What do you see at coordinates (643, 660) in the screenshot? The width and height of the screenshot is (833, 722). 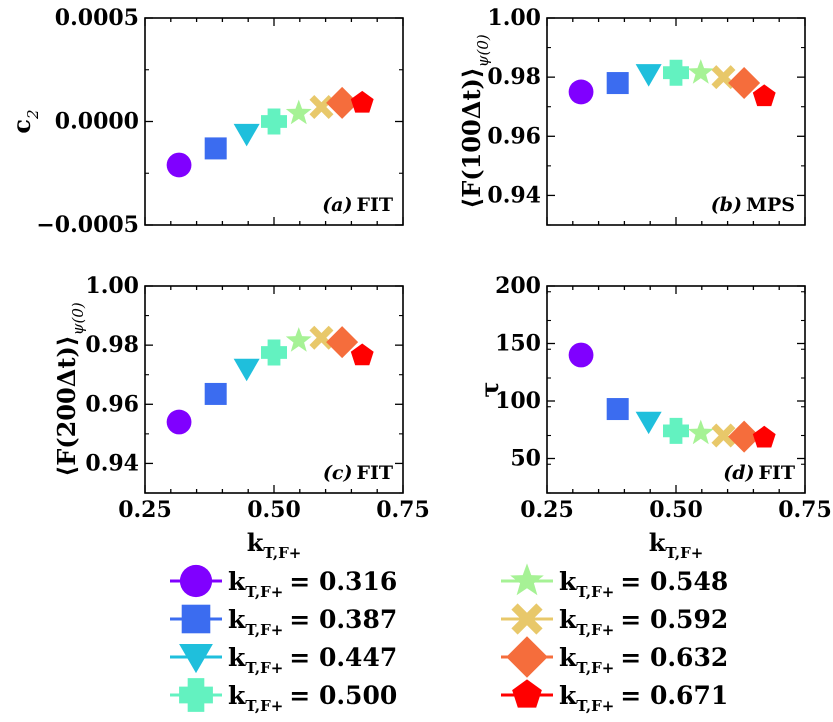 I see `legend-label: kT,F+ = 0.632` at bounding box center [643, 660].